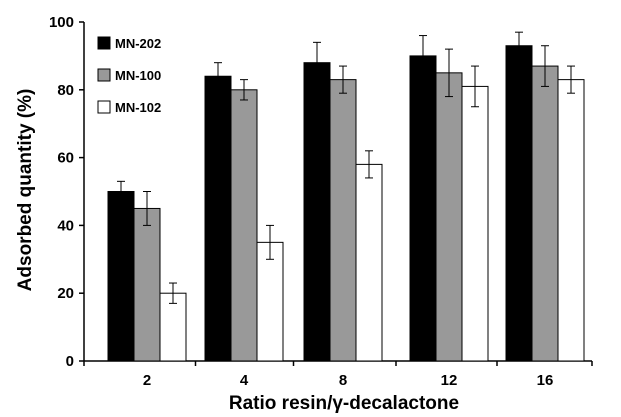 The width and height of the screenshot is (621, 417). Describe the element at coordinates (138, 107) in the screenshot. I see `legend-label-mn-102: MN-102` at that location.